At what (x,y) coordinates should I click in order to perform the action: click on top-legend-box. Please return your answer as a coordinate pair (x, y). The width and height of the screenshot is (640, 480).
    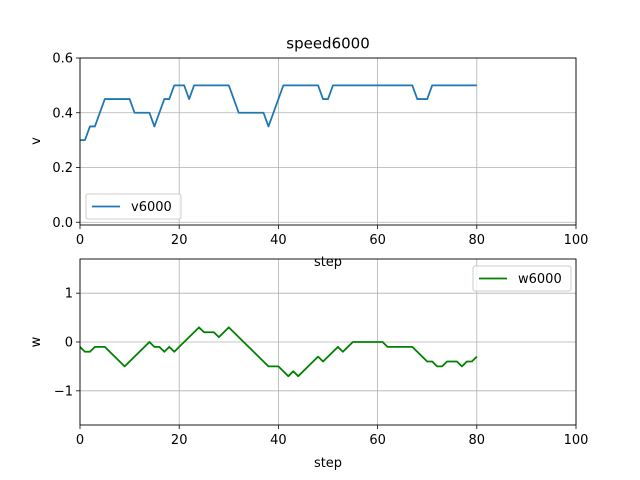
    Looking at the image, I should click on (133, 206).